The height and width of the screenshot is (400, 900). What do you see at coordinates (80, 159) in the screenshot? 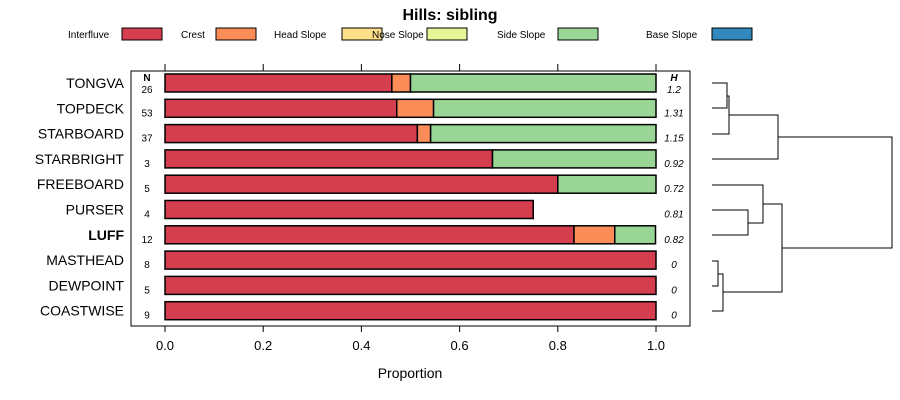
I see `category-label: STARBRIGHT` at bounding box center [80, 159].